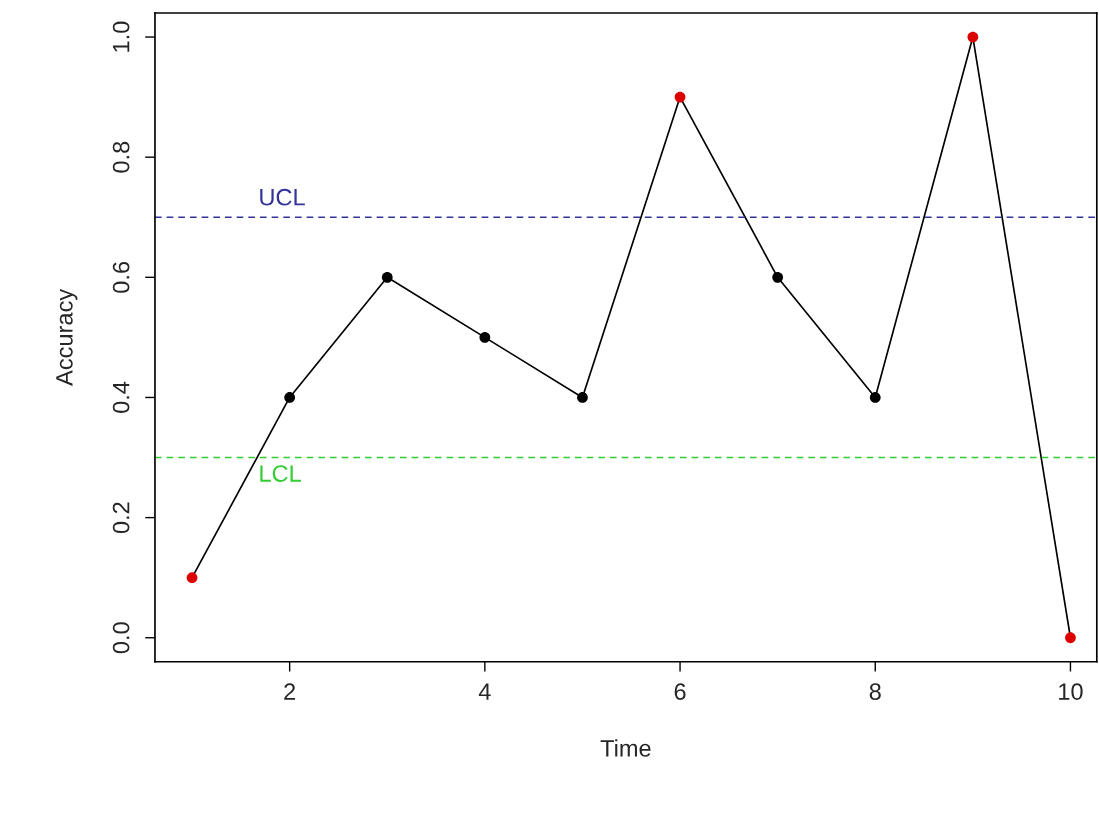 This screenshot has height=813, width=1099. What do you see at coordinates (1071, 691) in the screenshot?
I see `x-tick-label: 10` at bounding box center [1071, 691].